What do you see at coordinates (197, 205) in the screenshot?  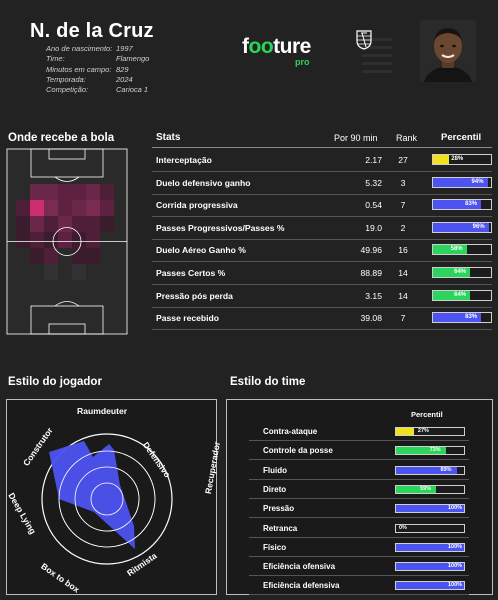 I see `stat-name: Corrida progressiva` at bounding box center [197, 205].